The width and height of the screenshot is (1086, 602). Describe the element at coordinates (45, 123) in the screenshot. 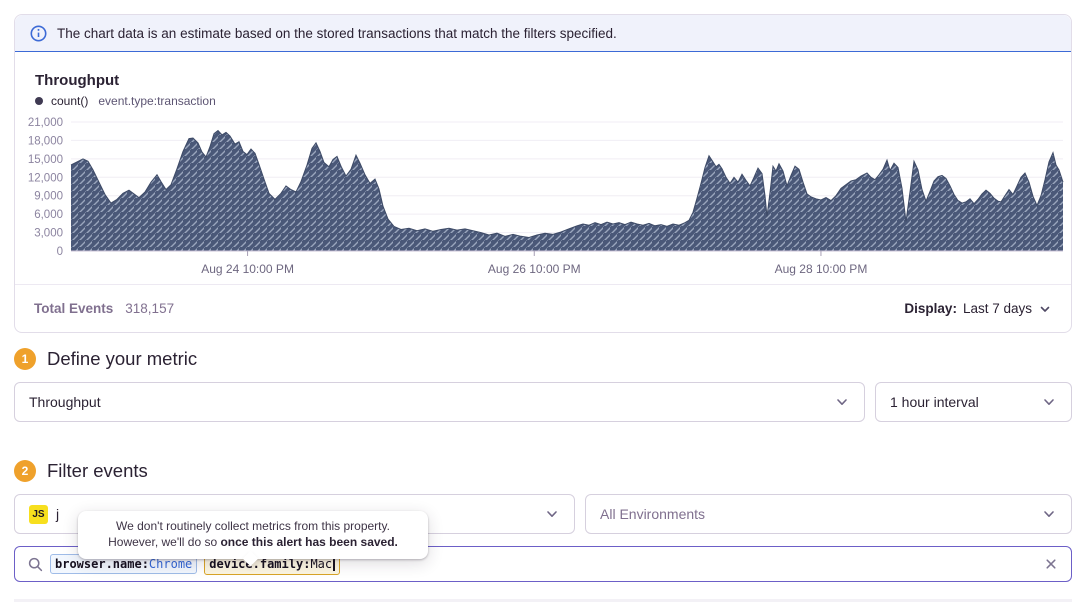

I see `svg-text: 21,000` at that location.